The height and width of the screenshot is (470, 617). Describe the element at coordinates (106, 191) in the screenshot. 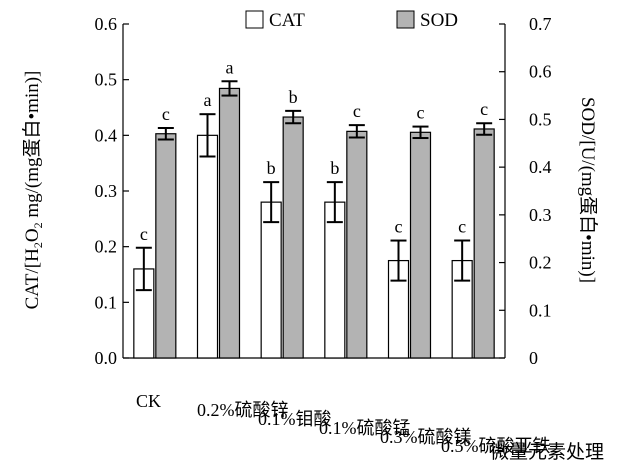

I see `left-tick-label: 0.3` at that location.